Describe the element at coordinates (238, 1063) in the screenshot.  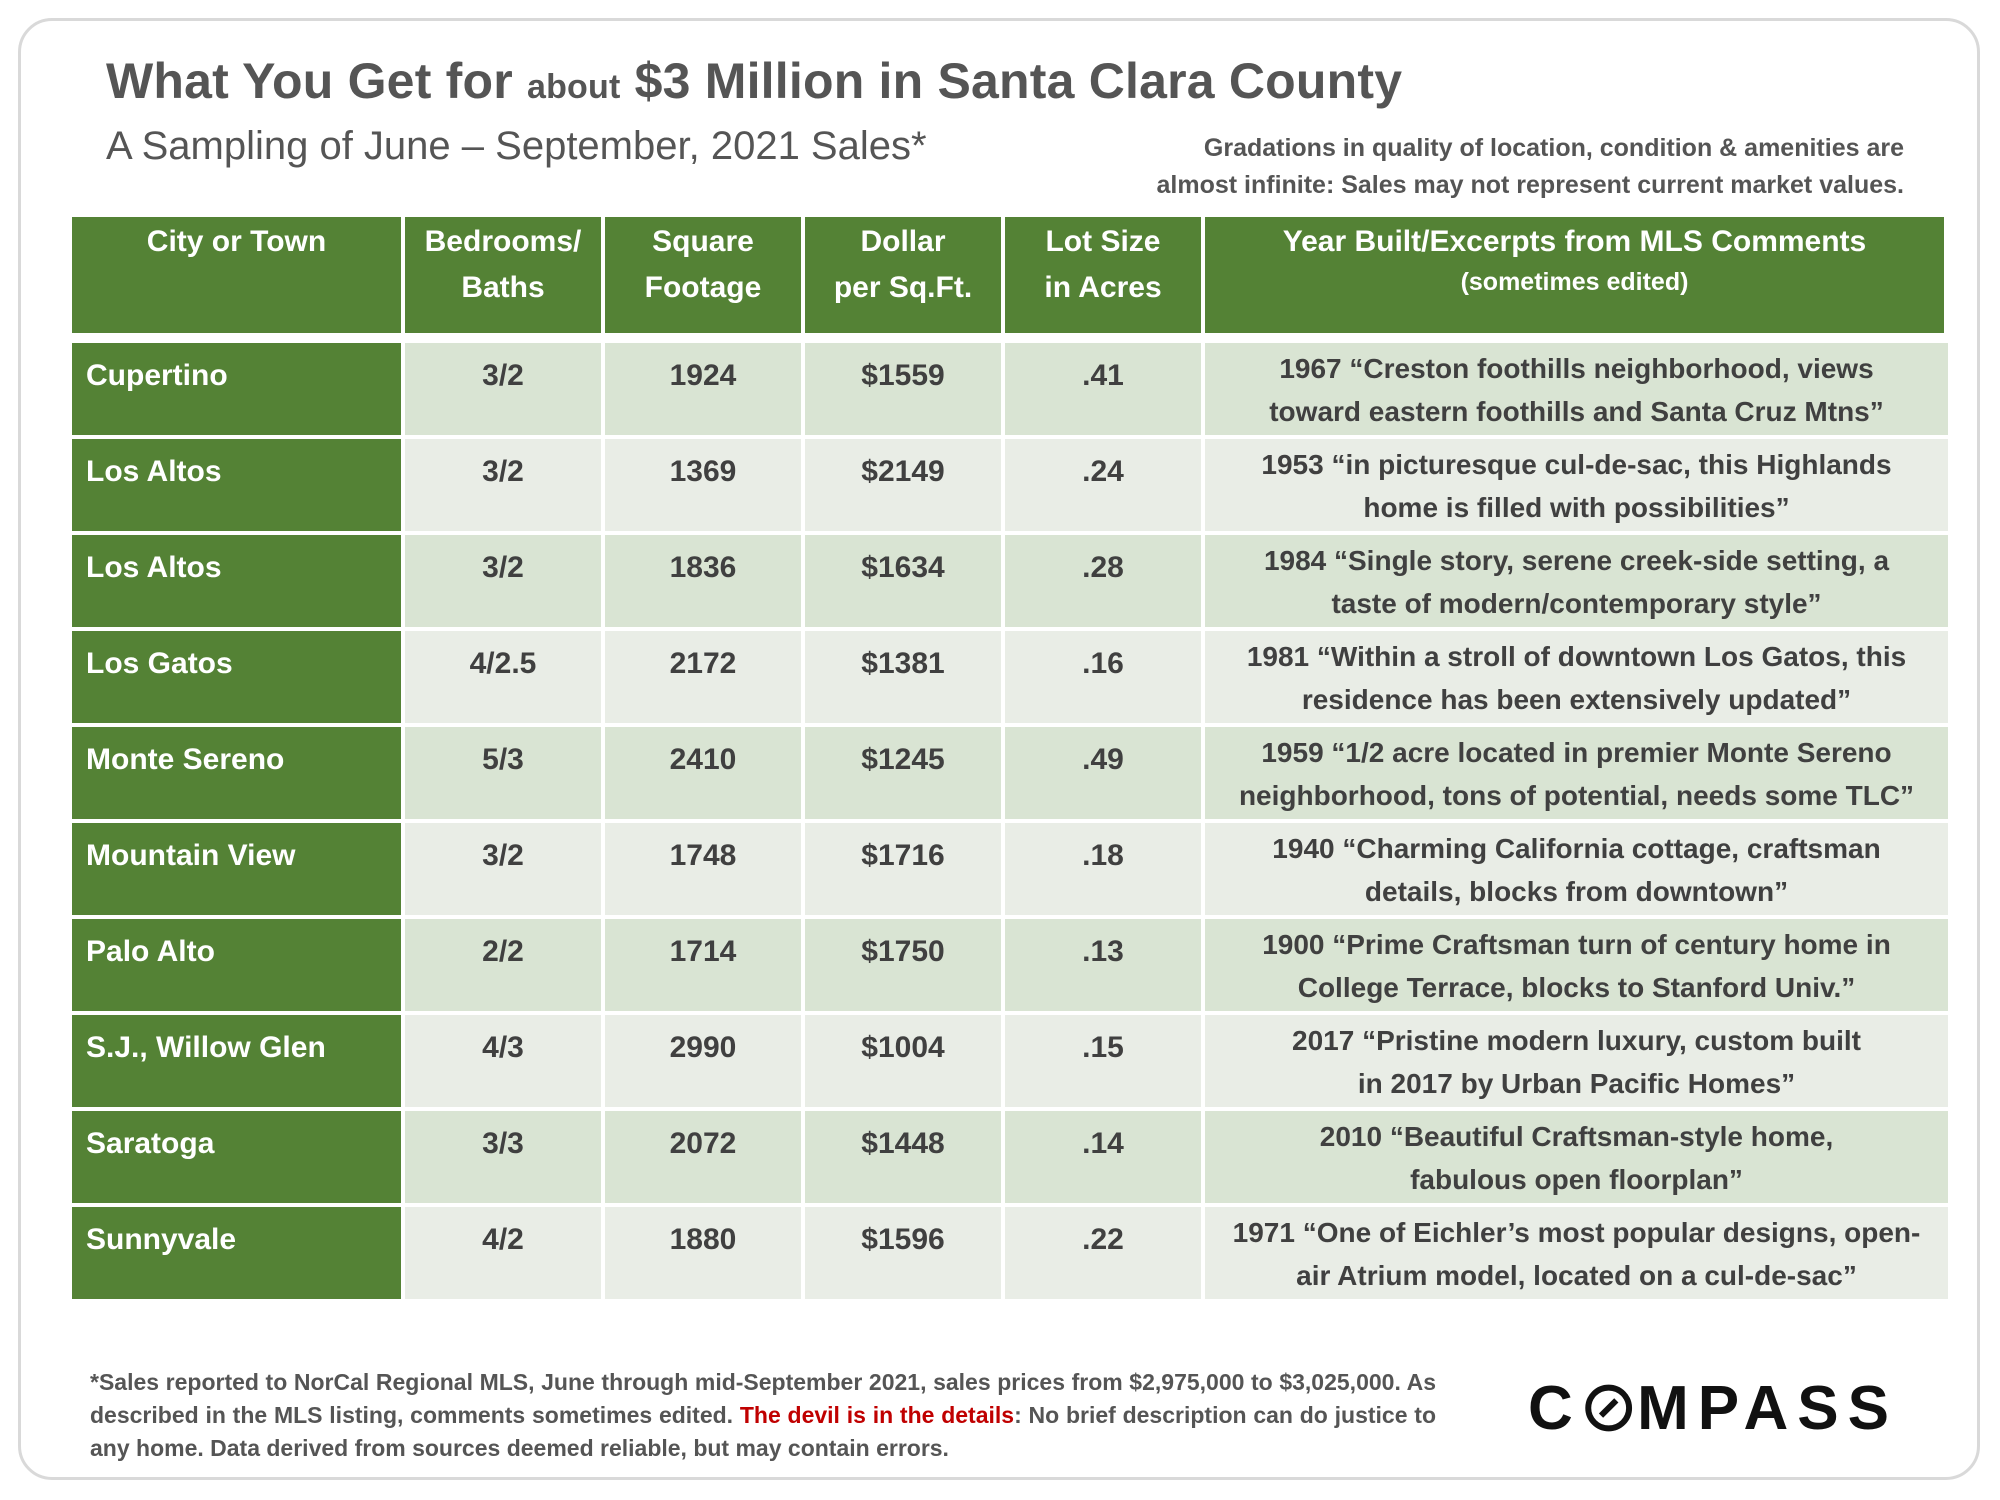
I see `city-cell: S.J., Willow Glen` at that location.